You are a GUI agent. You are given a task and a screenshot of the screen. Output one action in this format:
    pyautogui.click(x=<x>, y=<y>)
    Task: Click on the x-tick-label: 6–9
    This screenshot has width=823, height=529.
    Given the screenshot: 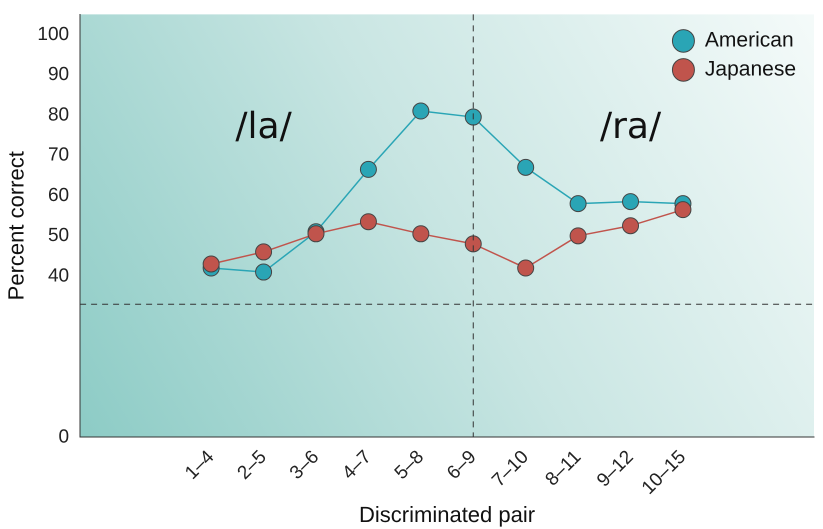 What is the action you would take?
    pyautogui.click(x=461, y=465)
    